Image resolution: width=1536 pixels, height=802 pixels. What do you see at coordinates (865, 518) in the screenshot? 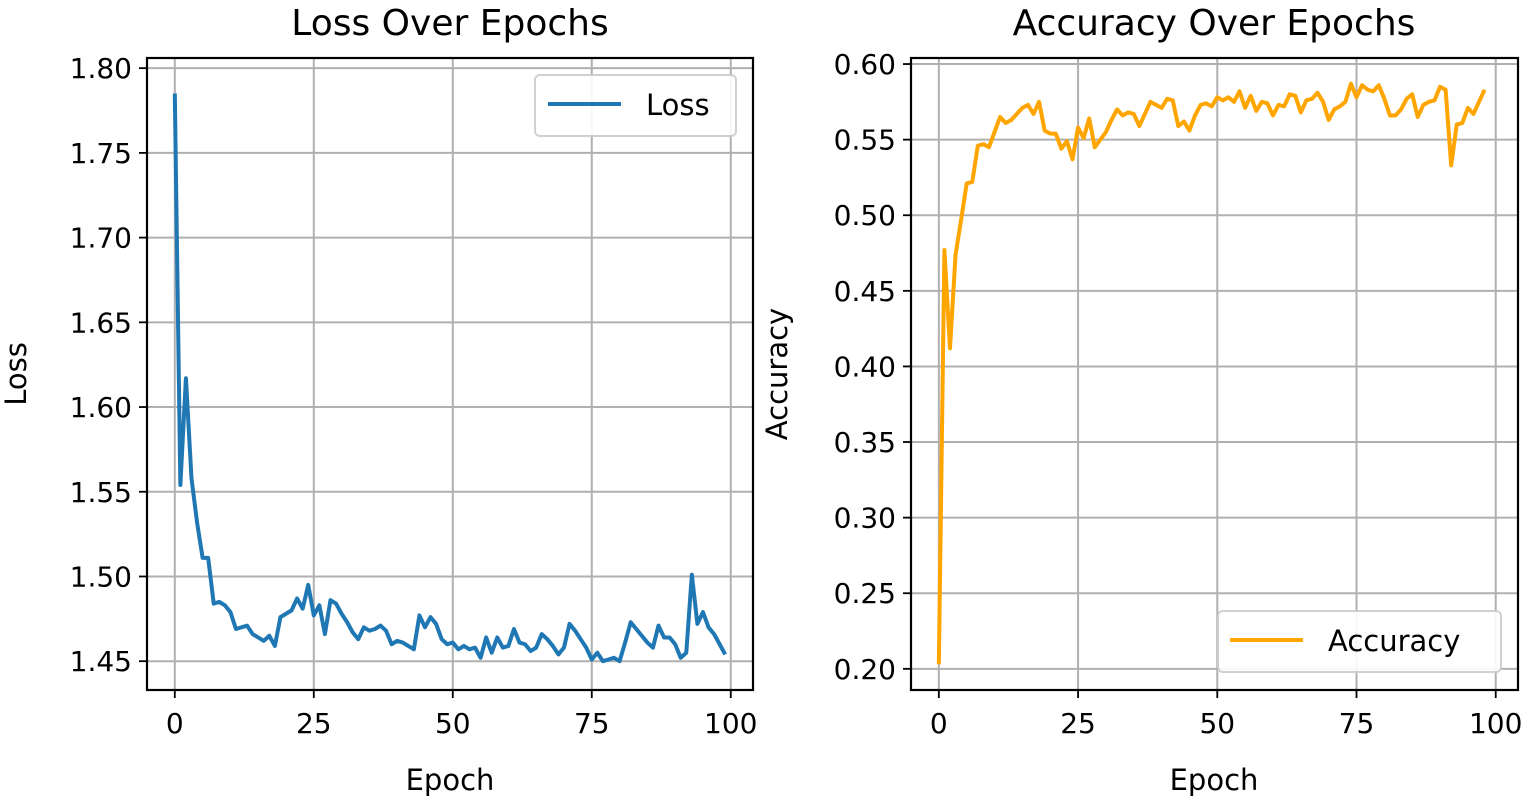
I see `accuracy-y-tick-label: 0.30` at bounding box center [865, 518].